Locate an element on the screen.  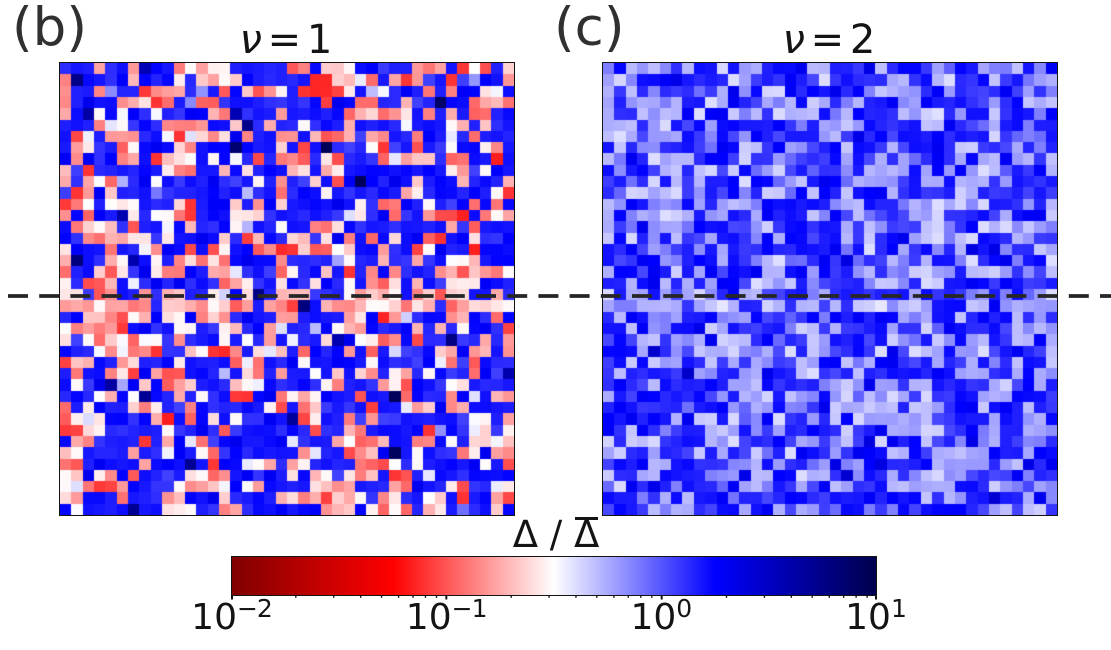
overline is located at coordinates (587, 518).